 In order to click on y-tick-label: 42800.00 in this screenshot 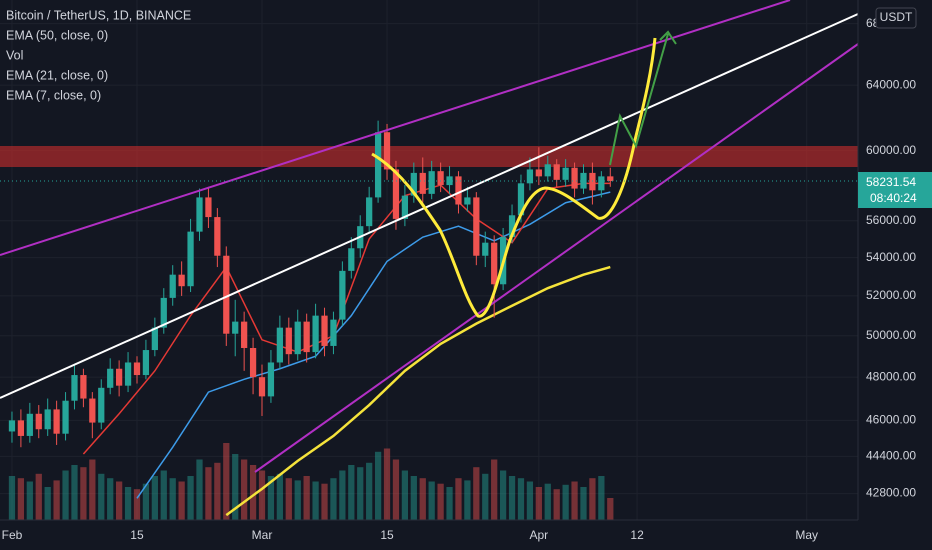, I will do `click(891, 493)`.